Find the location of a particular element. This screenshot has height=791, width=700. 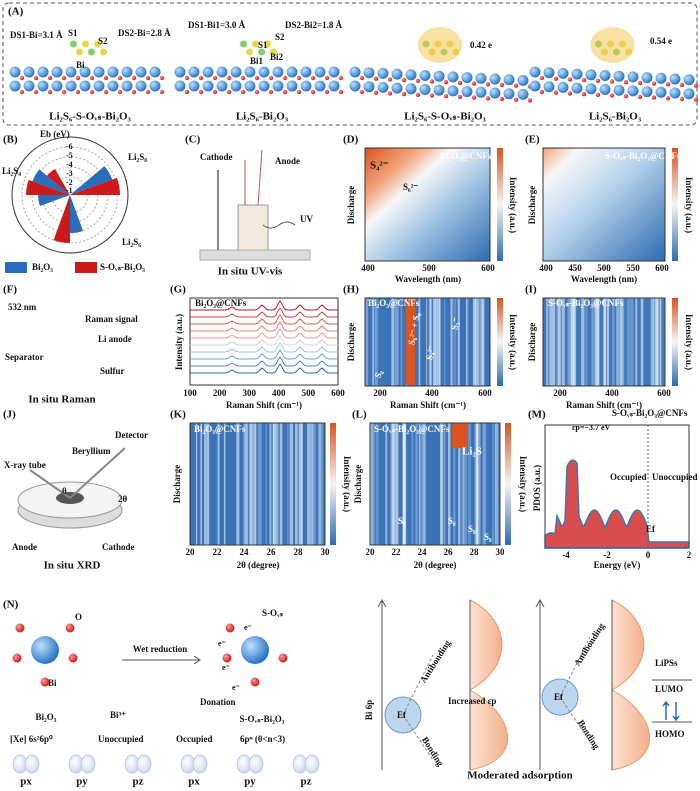

panel-label: (B) is located at coordinates (10, 140).